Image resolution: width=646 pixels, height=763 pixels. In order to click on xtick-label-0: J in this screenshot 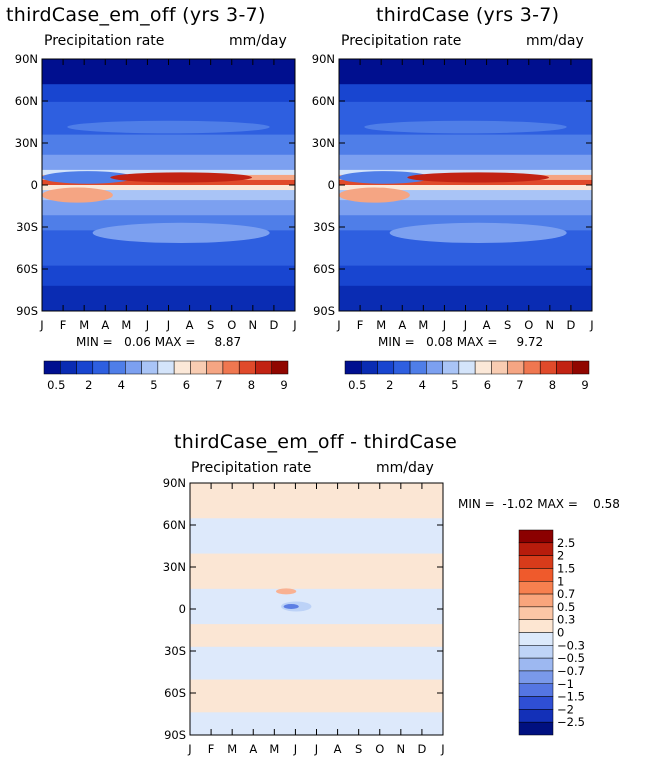, I will do `click(189, 749)`.